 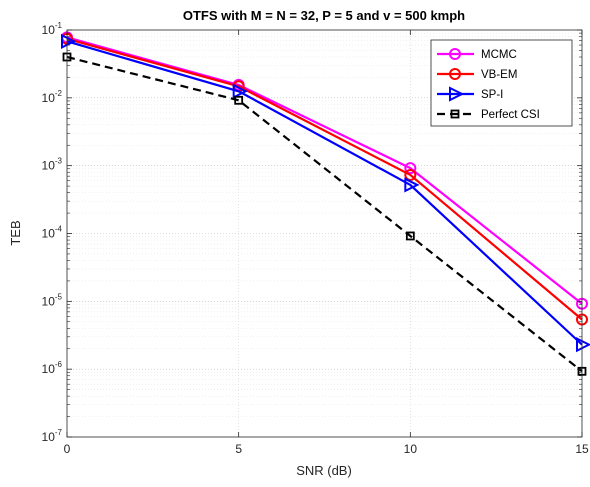 What do you see at coordinates (411, 449) in the screenshot?
I see `x-tick-label: 10` at bounding box center [411, 449].